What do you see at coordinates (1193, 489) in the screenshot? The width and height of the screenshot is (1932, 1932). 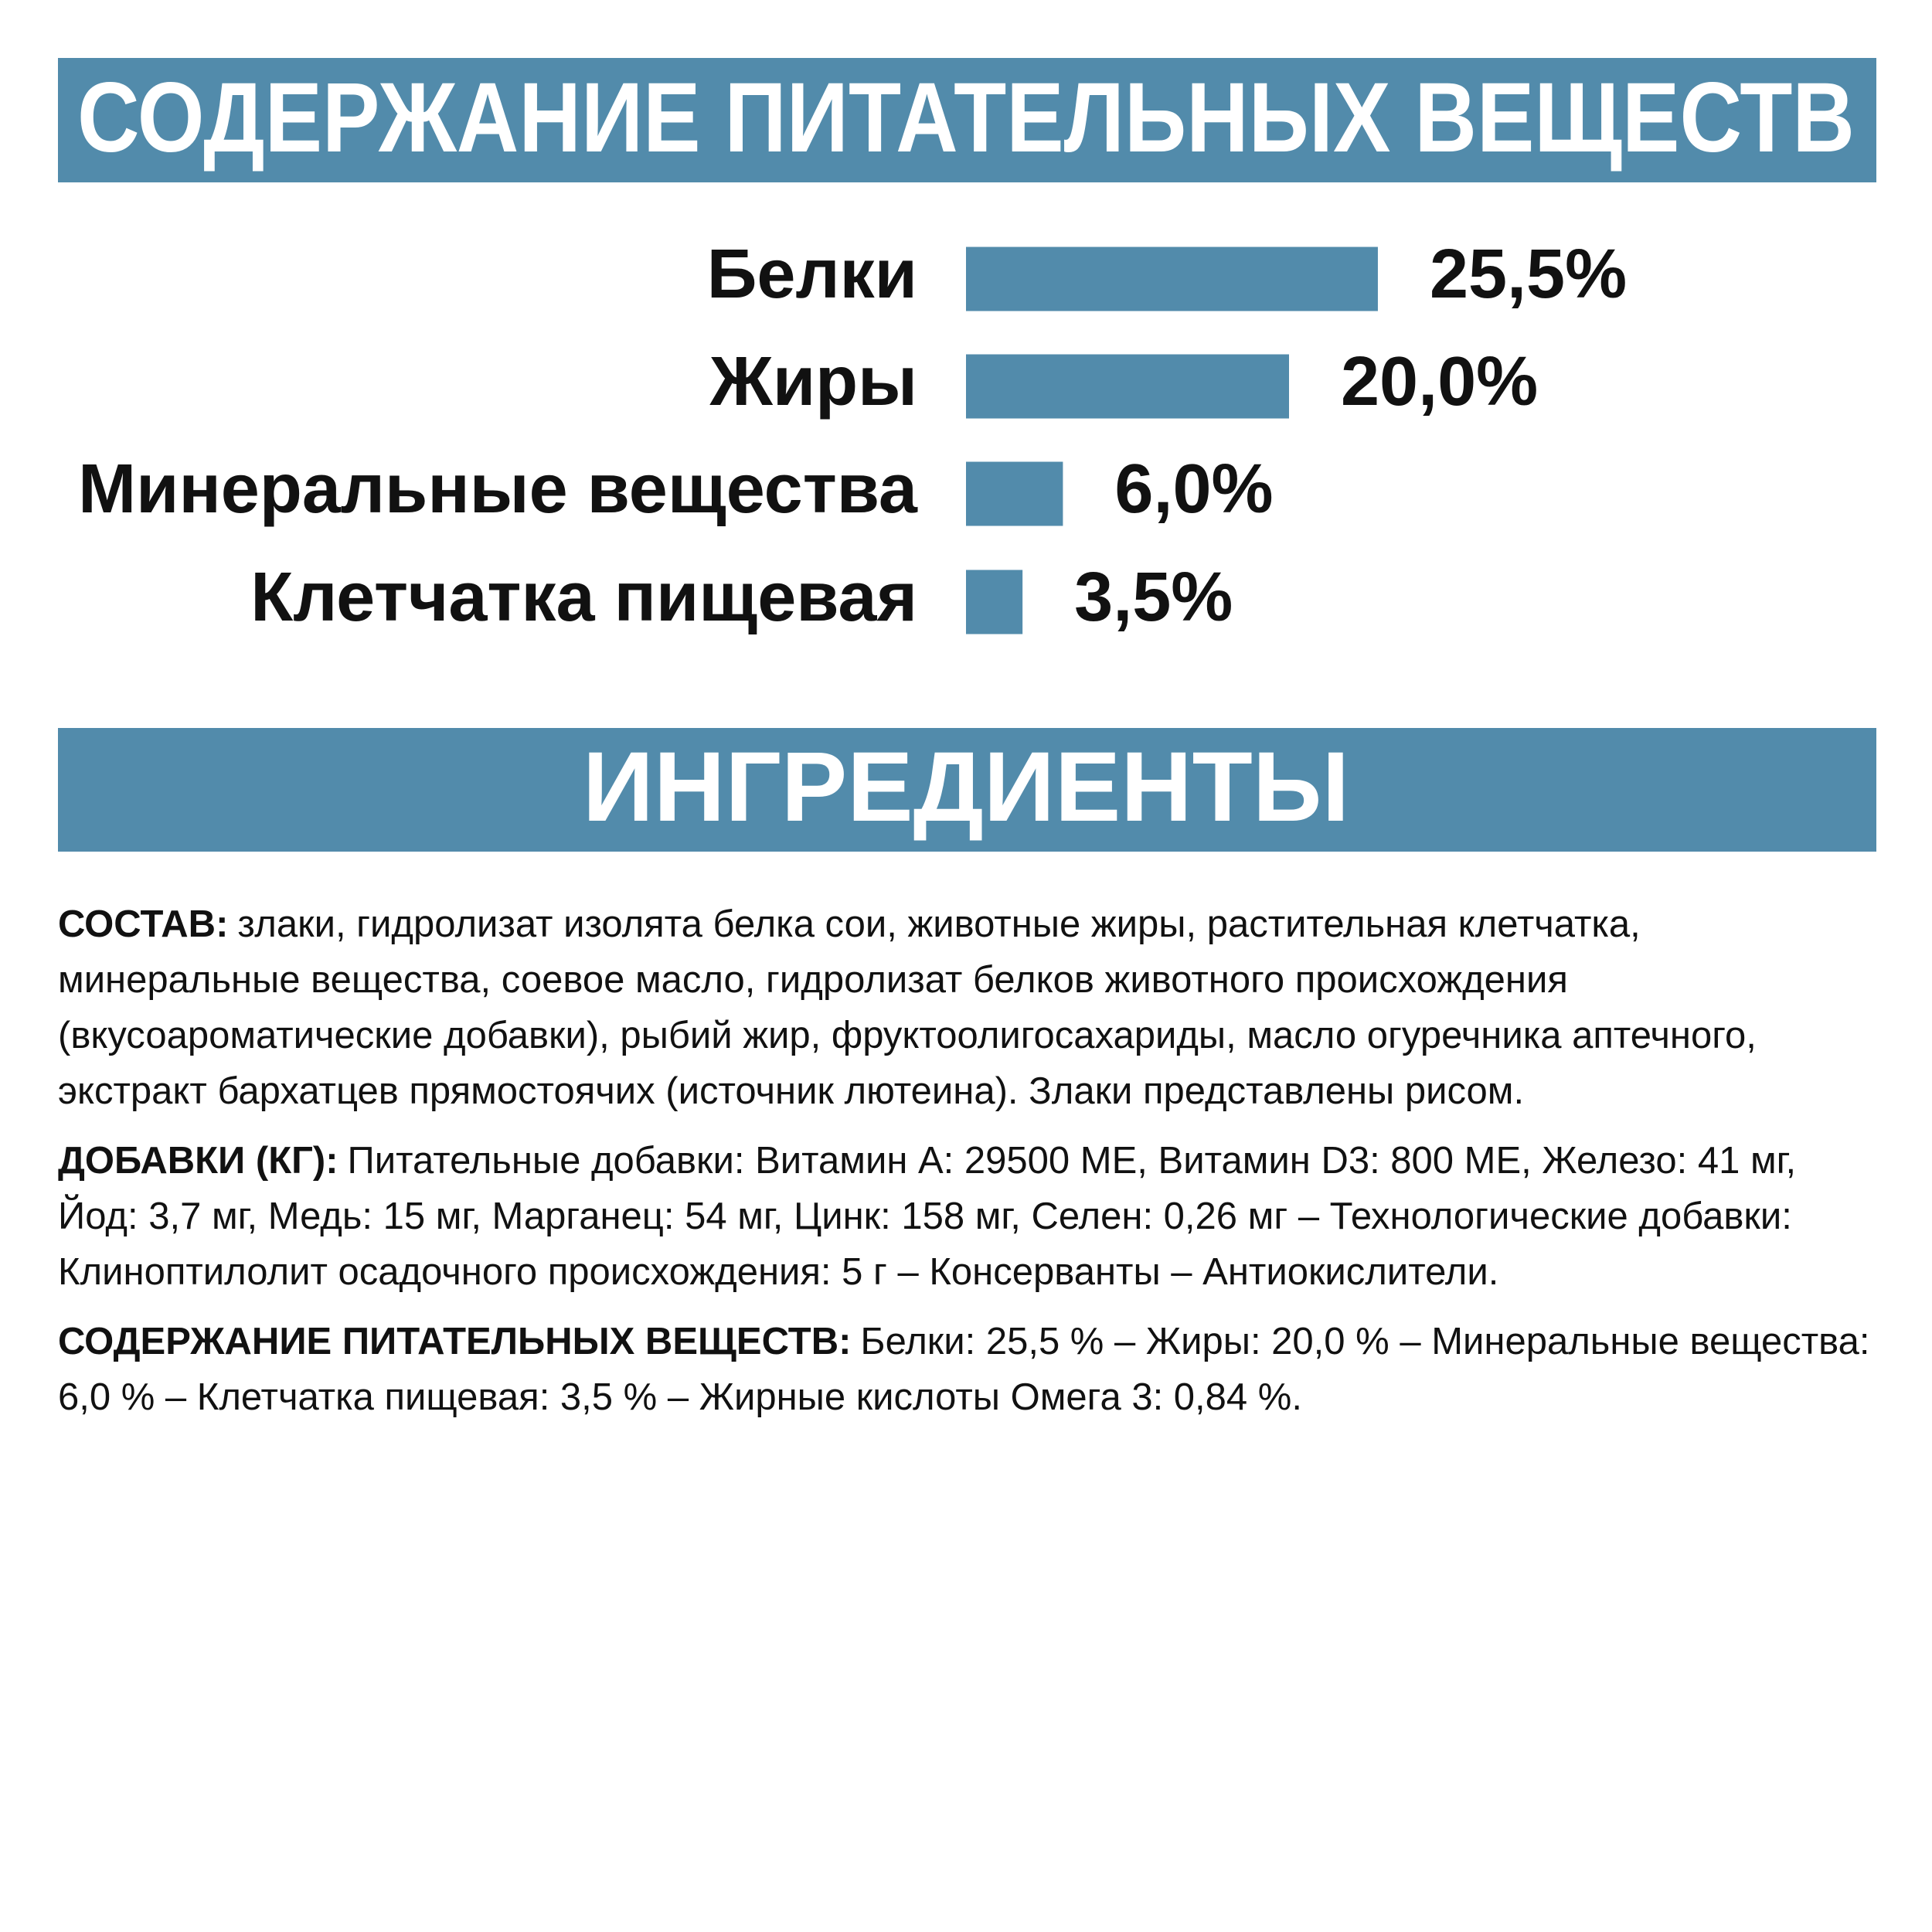 I see `value-label: 6,0%` at bounding box center [1193, 489].